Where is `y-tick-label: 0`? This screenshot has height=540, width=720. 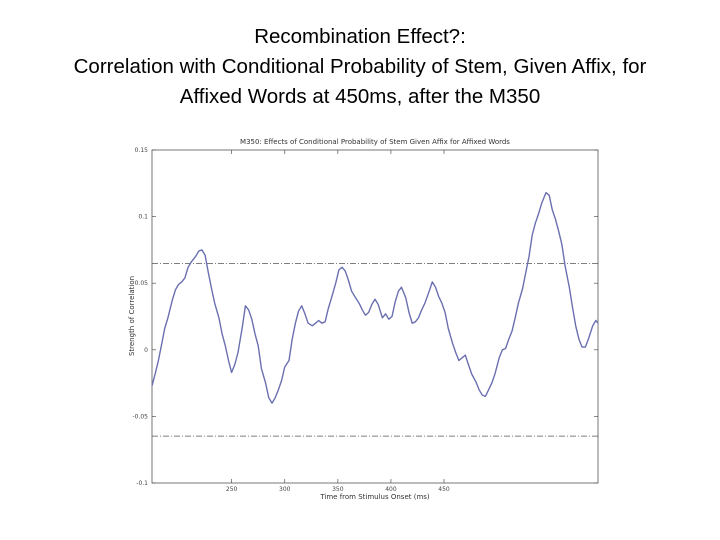 y-tick-label: 0 is located at coordinates (146, 350).